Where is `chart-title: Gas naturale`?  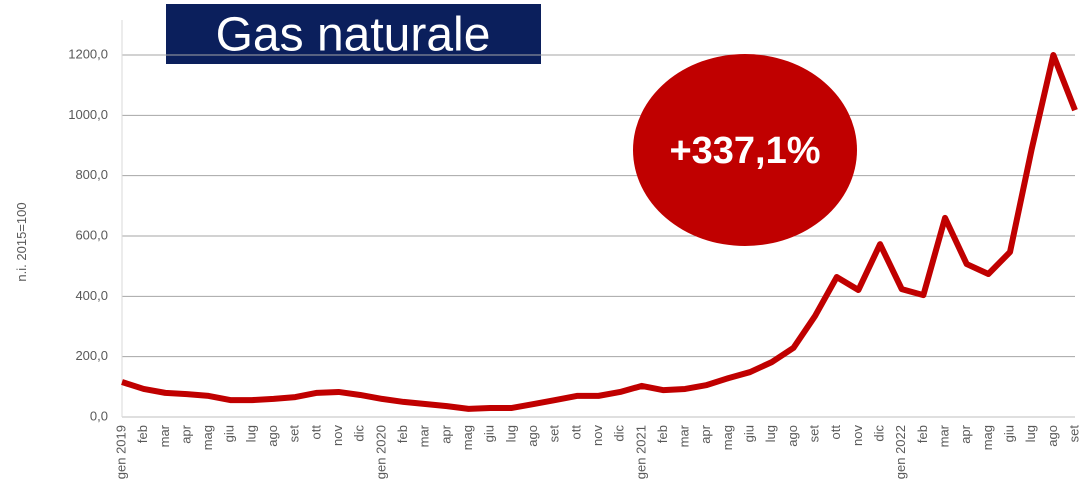
chart-title: Gas naturale is located at coordinates (353, 35).